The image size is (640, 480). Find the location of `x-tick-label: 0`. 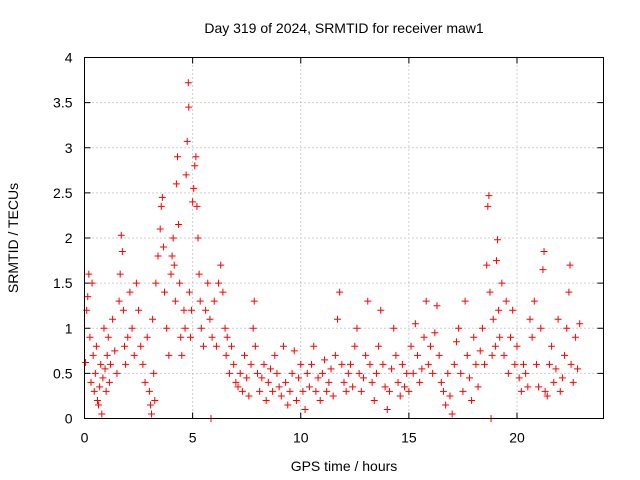

x-tick-label: 0 is located at coordinates (85, 438).